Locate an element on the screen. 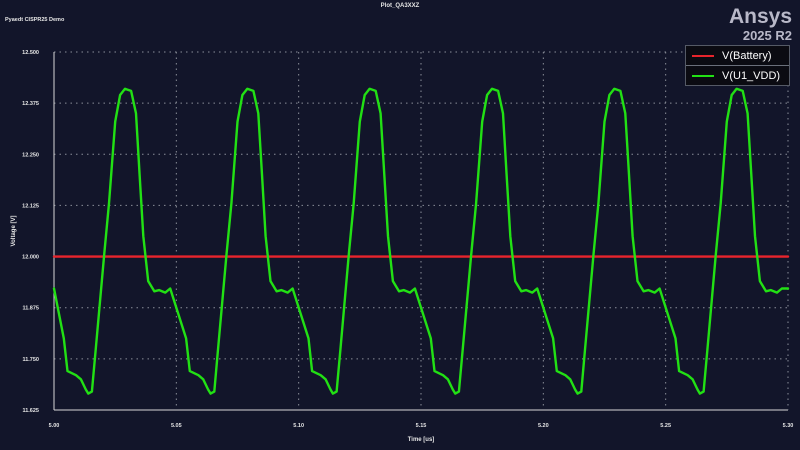  legend-label-battery: V(Battery) is located at coordinates (747, 55).